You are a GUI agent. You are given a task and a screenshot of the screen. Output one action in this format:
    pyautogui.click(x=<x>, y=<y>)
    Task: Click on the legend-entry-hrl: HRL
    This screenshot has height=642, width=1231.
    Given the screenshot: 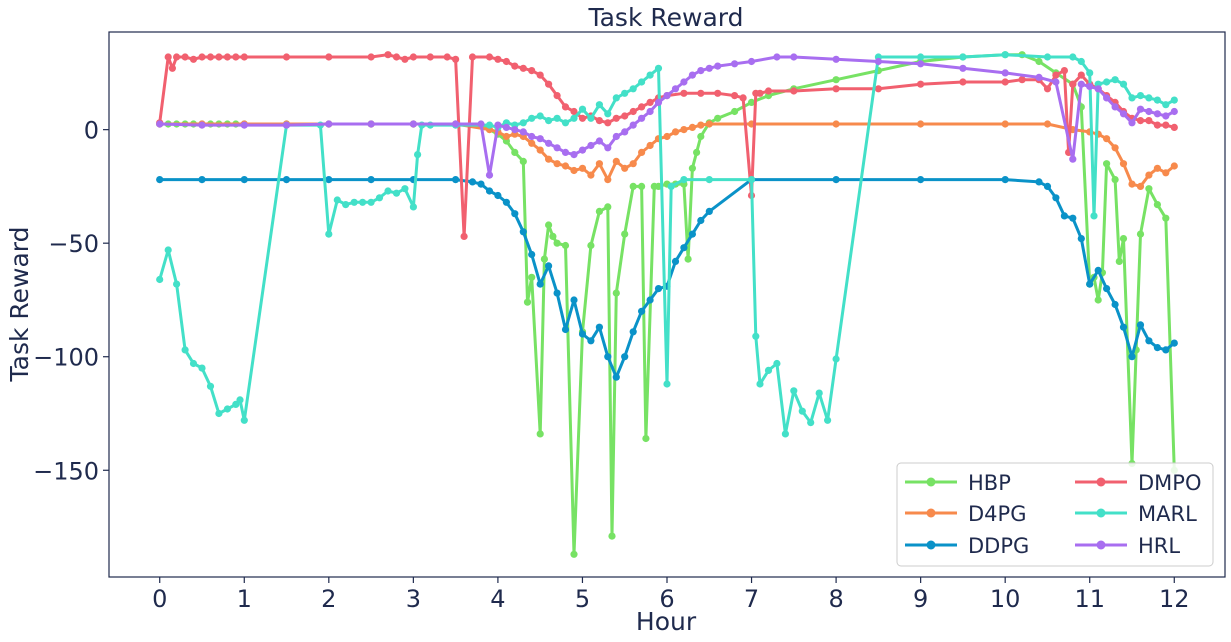 What is the action you would take?
    pyautogui.click(x=1127, y=546)
    